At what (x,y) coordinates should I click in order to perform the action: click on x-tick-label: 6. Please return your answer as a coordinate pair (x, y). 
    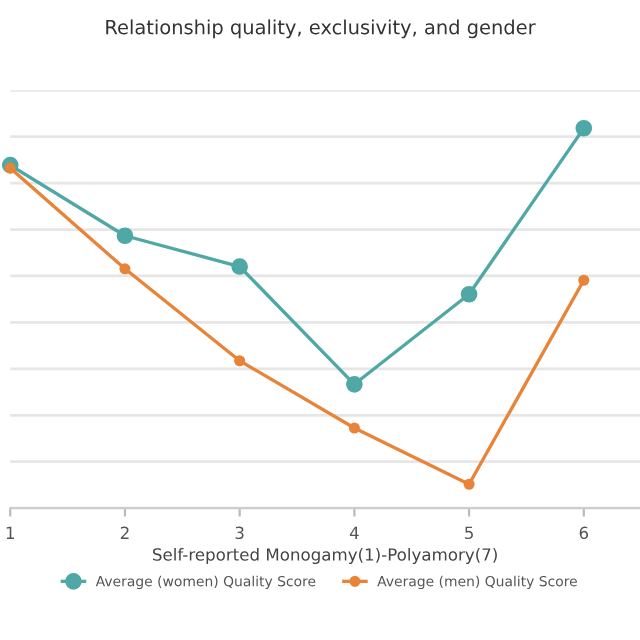
    Looking at the image, I should click on (584, 533).